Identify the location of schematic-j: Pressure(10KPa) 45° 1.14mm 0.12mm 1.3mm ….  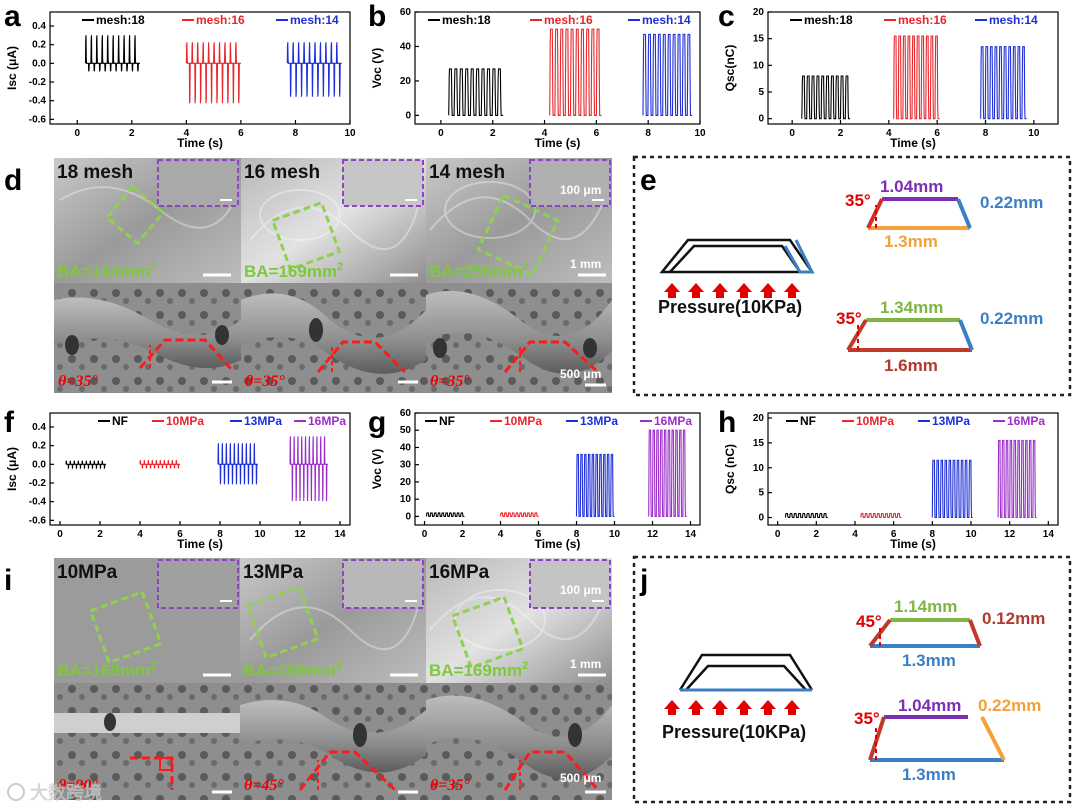
(852, 679).